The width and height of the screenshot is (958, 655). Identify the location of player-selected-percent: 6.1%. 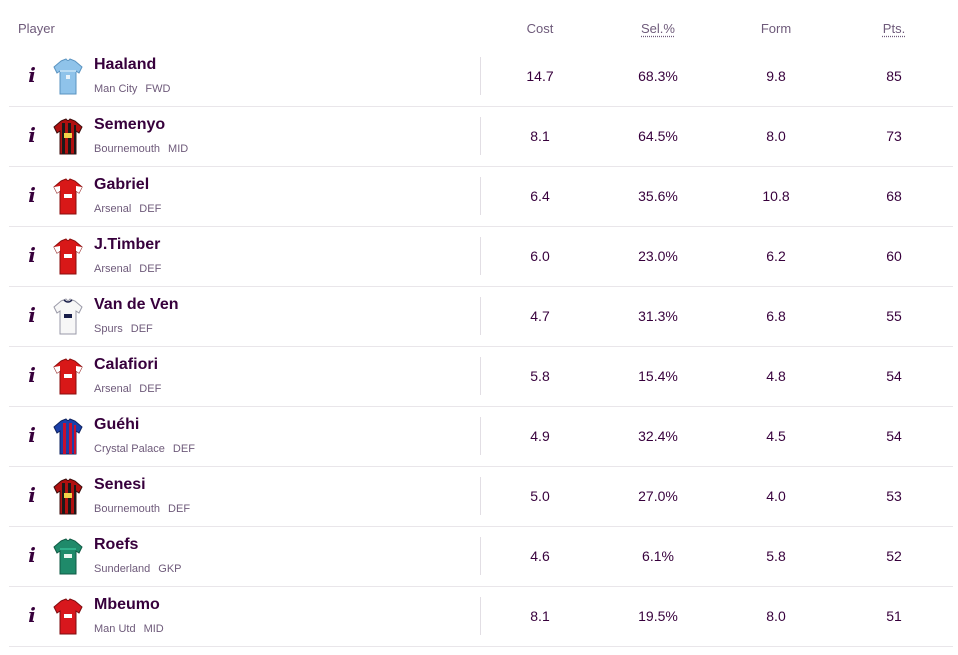
(658, 556).